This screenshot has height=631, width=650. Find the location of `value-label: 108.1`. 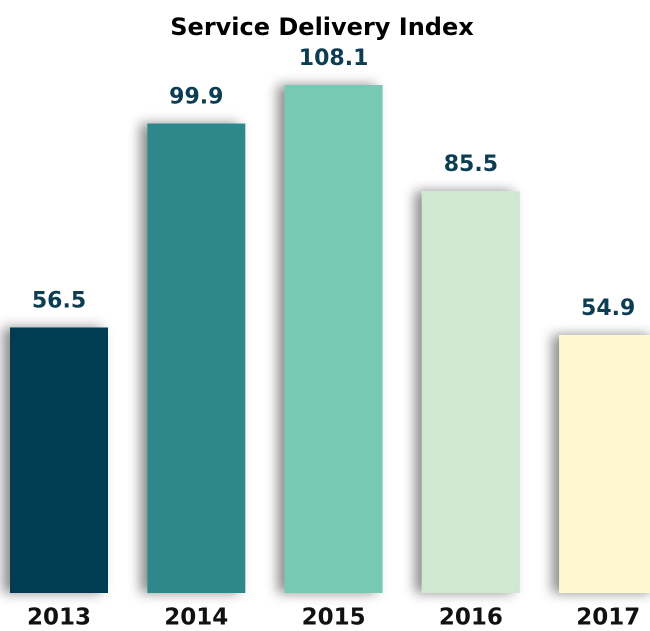

value-label: 108.1 is located at coordinates (334, 58).